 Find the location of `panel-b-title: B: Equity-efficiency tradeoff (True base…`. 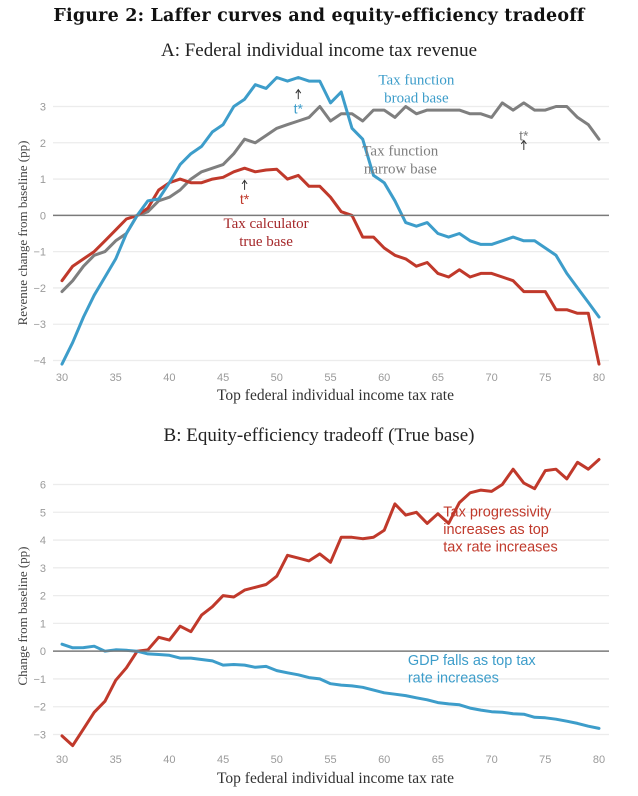

panel-b-title: B: Equity-efficiency tradeoff (True base… is located at coordinates (319, 435).